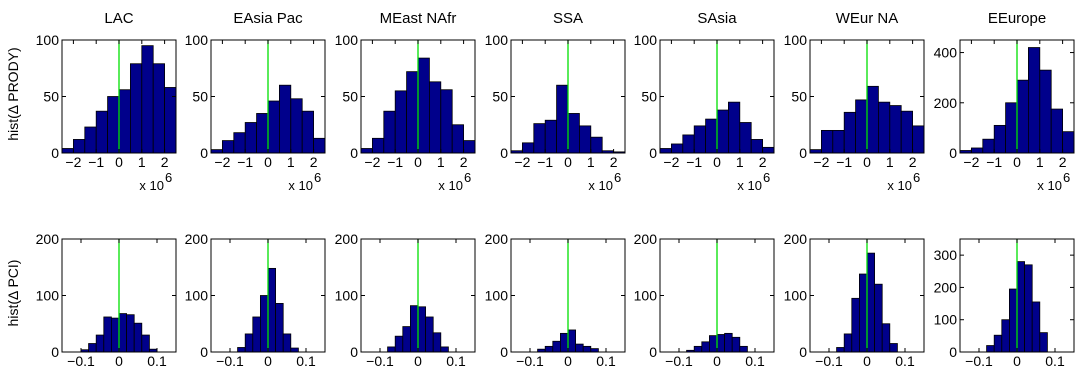  I want to click on y-tick-label: 400, so click(946, 53).